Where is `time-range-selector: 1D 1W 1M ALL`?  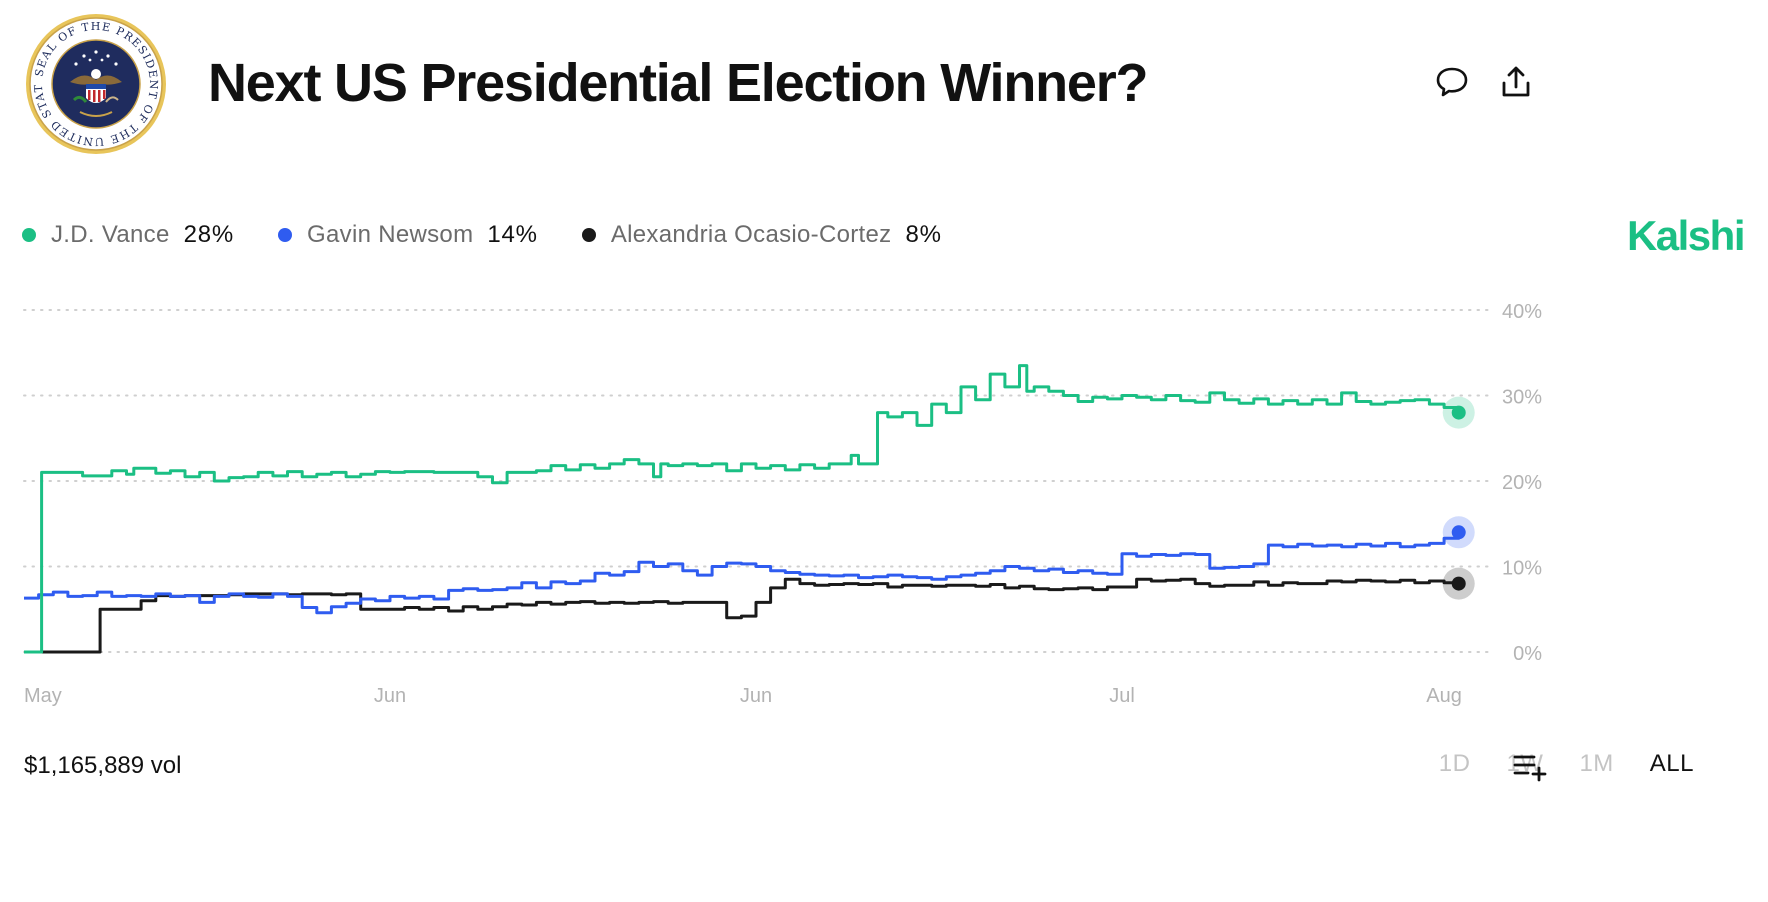
time-range-selector: 1D 1W 1M ALL is located at coordinates (1548, 764).